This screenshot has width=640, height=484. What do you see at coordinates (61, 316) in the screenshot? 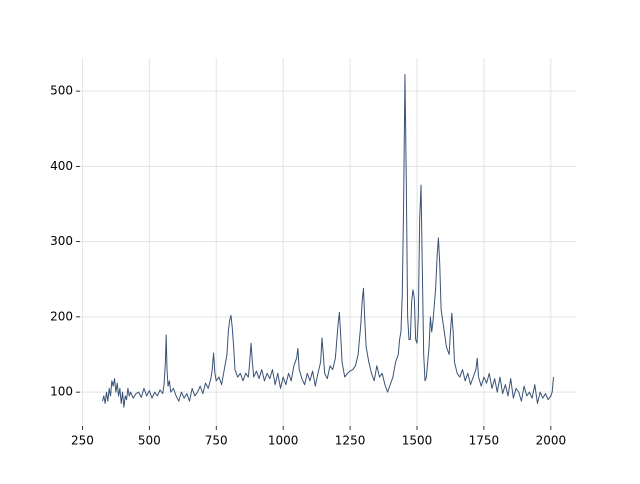
I see `y-tick-label: 200` at bounding box center [61, 316].